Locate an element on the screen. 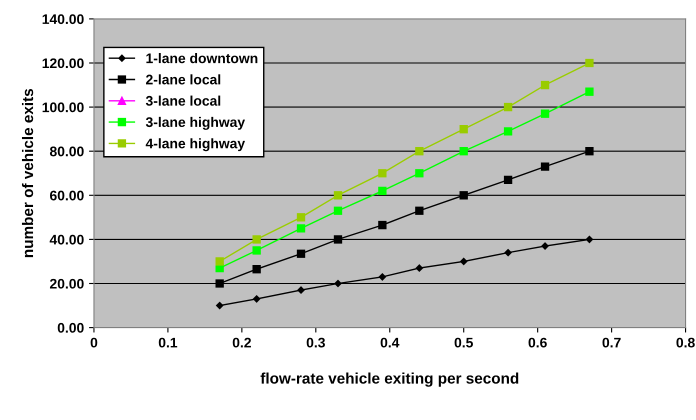 This screenshot has width=696, height=420. x-tick-label: 0 is located at coordinates (94, 343).